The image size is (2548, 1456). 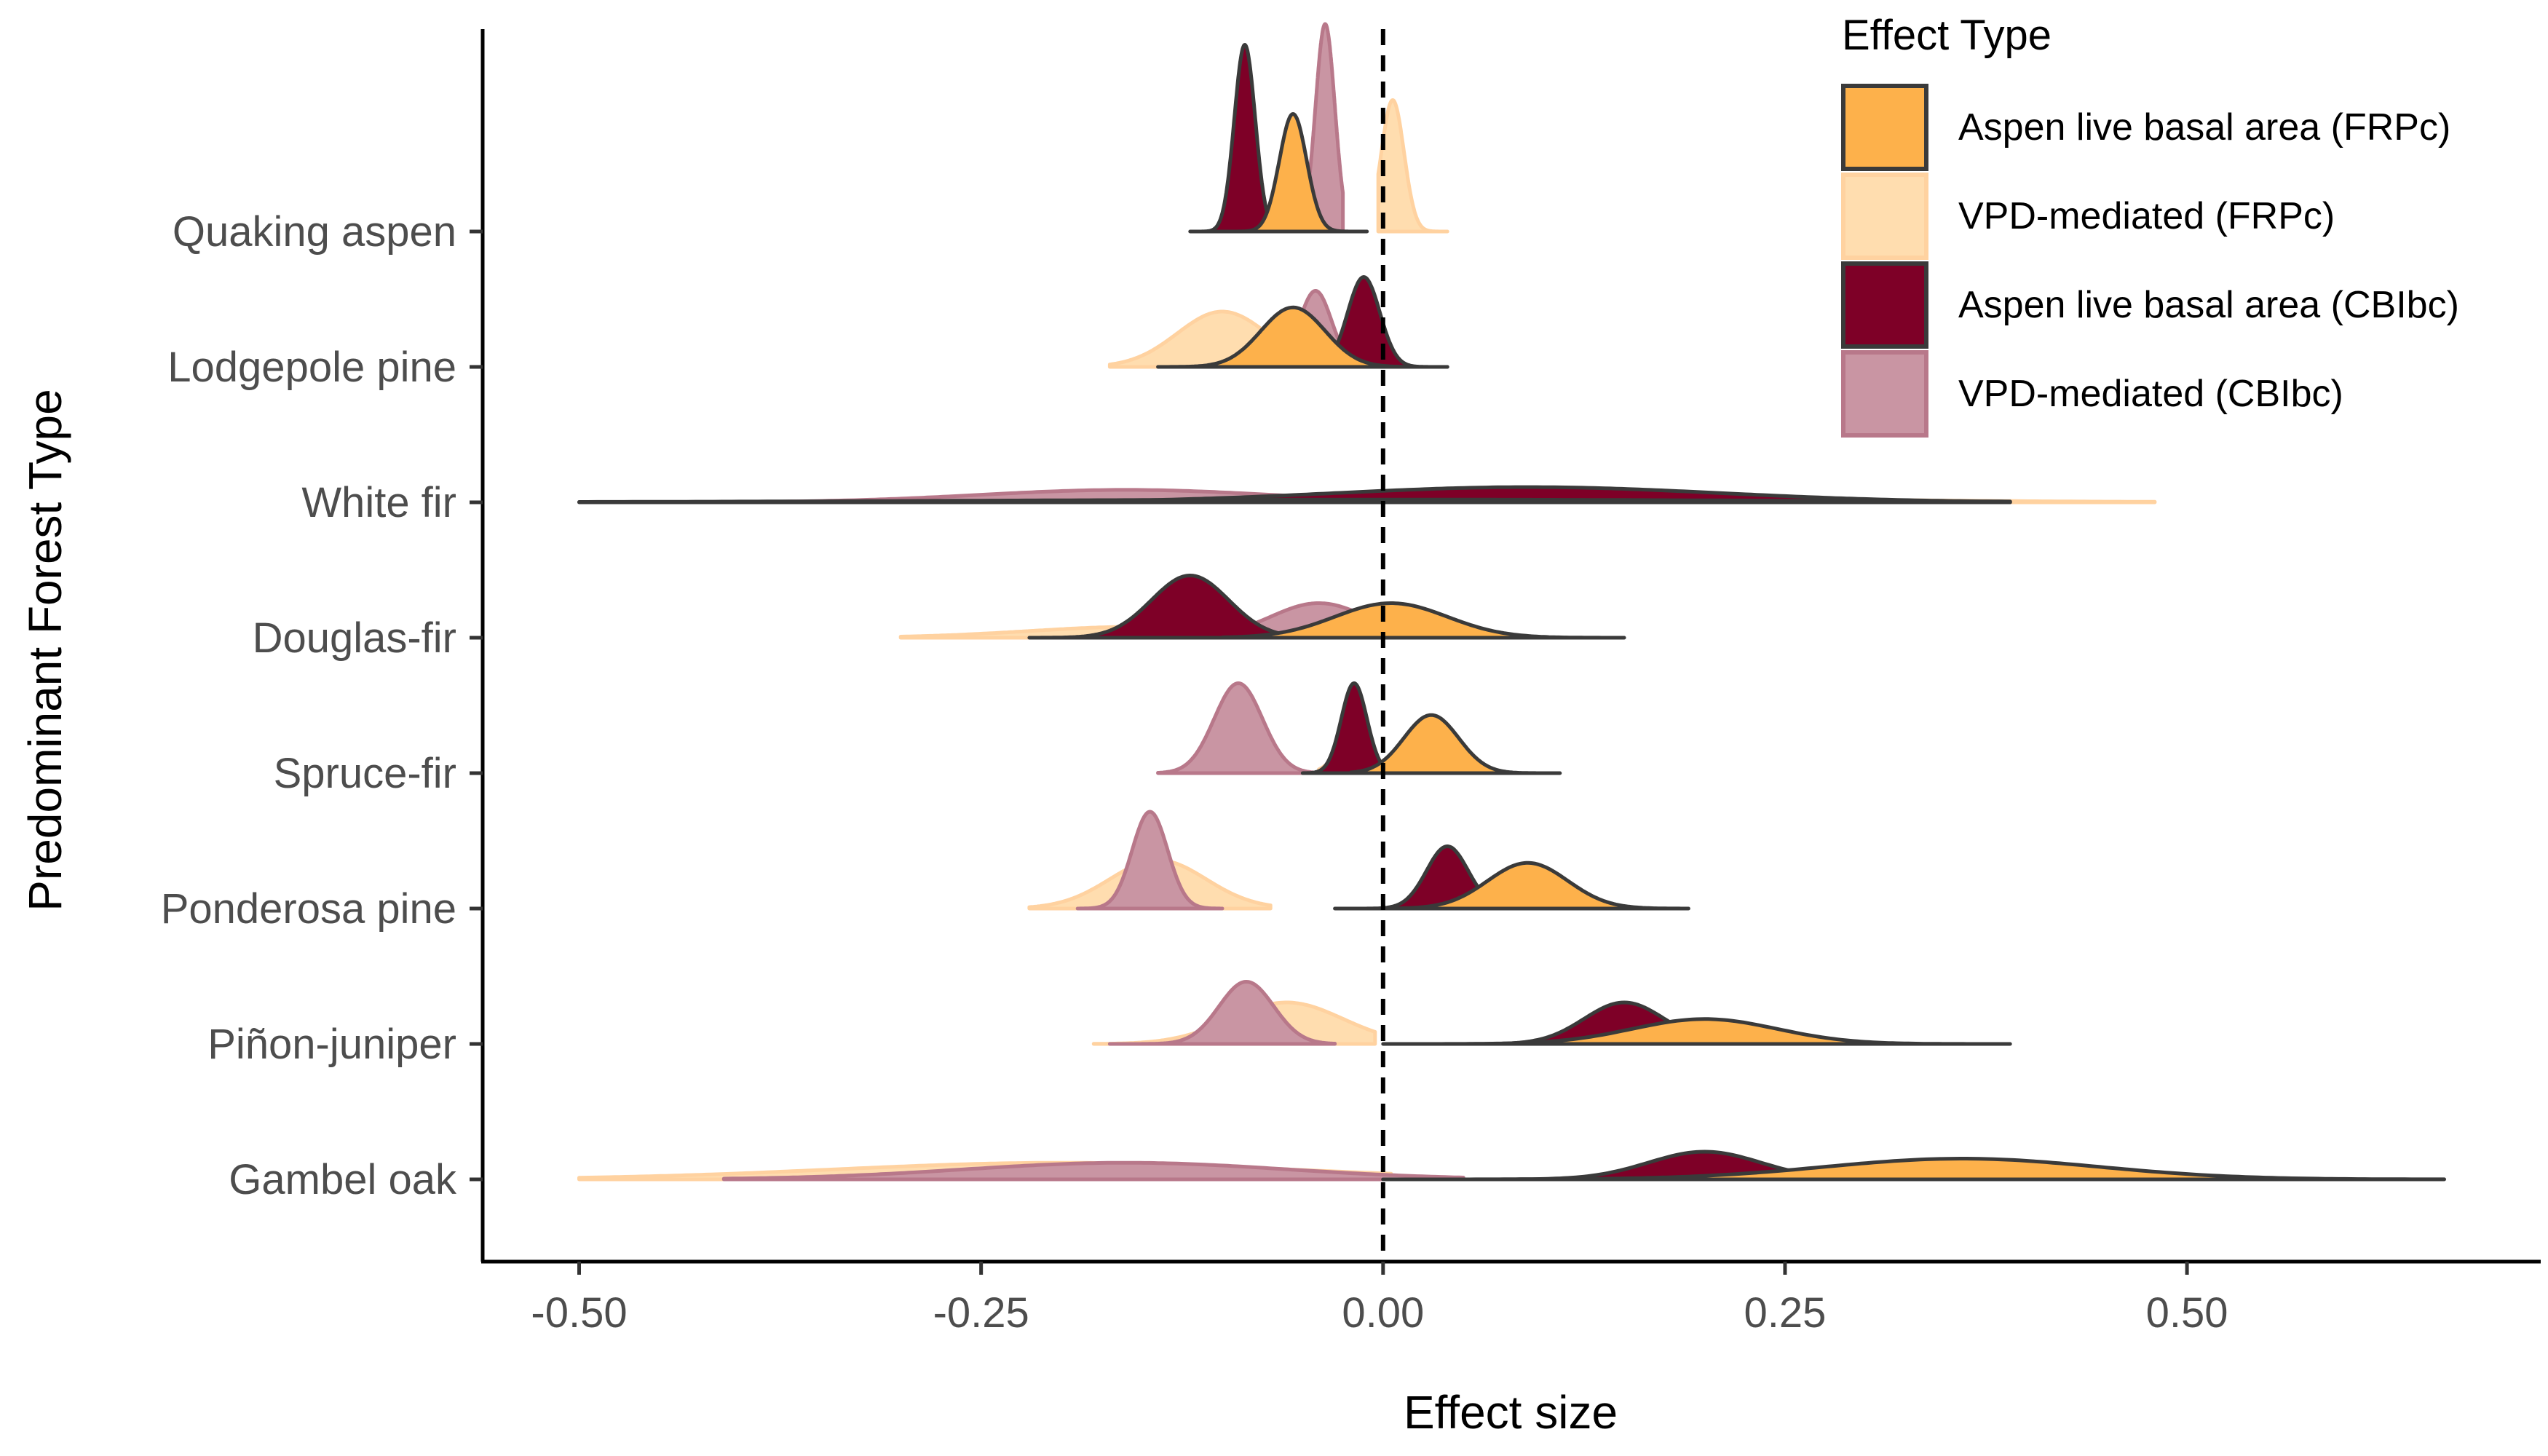 I want to click on legend-label-live_frp: Aspen live basal area (FRPc), so click(x=2204, y=127).